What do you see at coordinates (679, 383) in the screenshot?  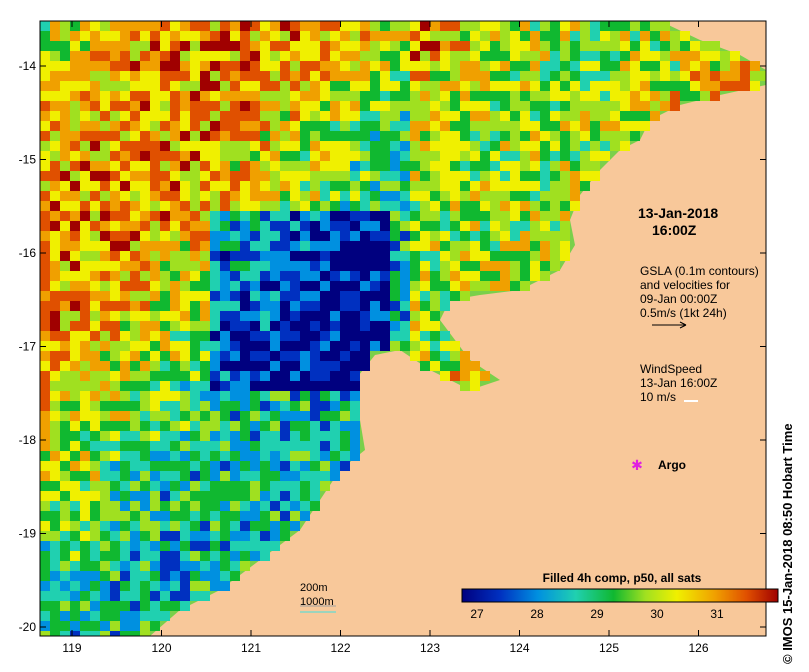 I see `wind-line-2: 13-Jan 16:00Z` at bounding box center [679, 383].